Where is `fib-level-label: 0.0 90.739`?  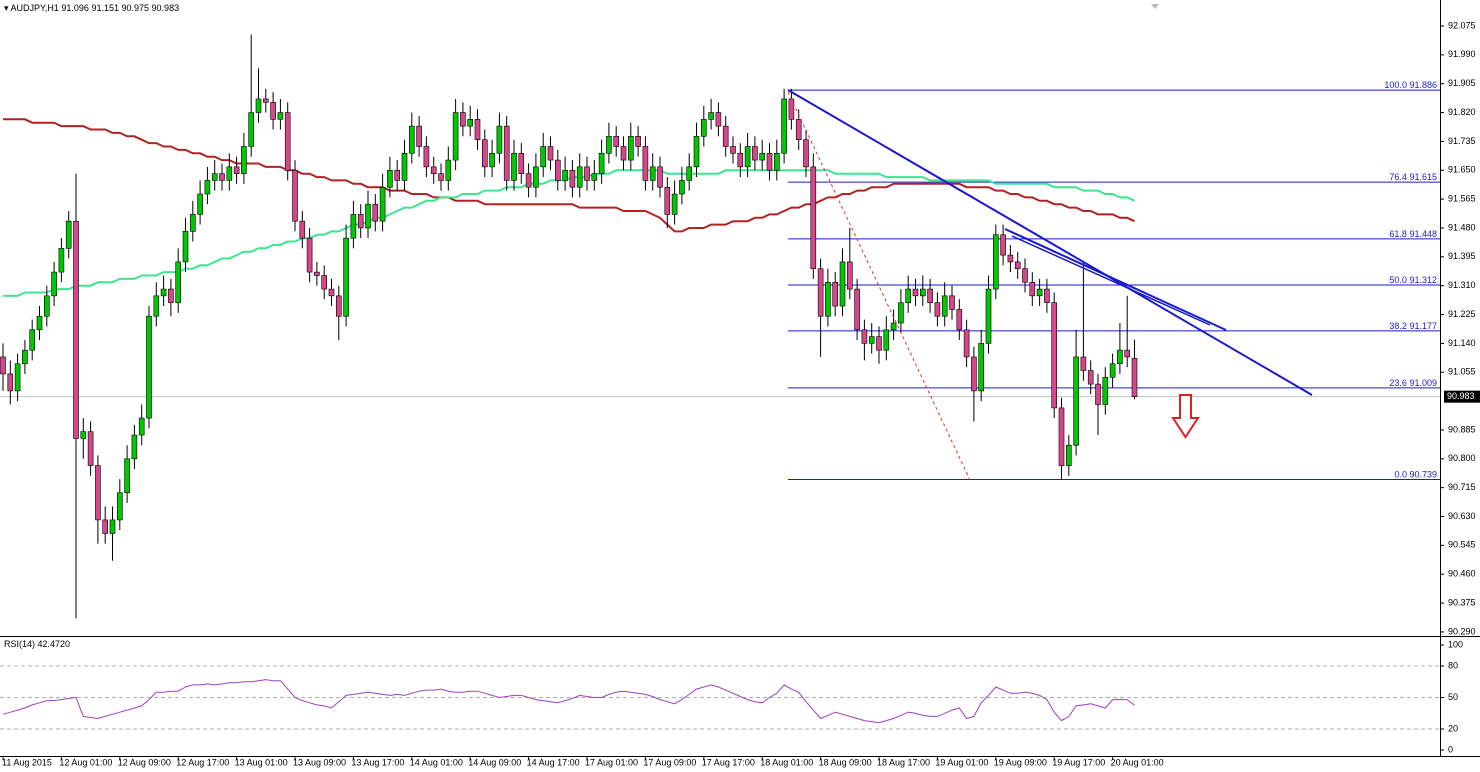
fib-level-label: 0.0 90.739 is located at coordinates (1415, 475).